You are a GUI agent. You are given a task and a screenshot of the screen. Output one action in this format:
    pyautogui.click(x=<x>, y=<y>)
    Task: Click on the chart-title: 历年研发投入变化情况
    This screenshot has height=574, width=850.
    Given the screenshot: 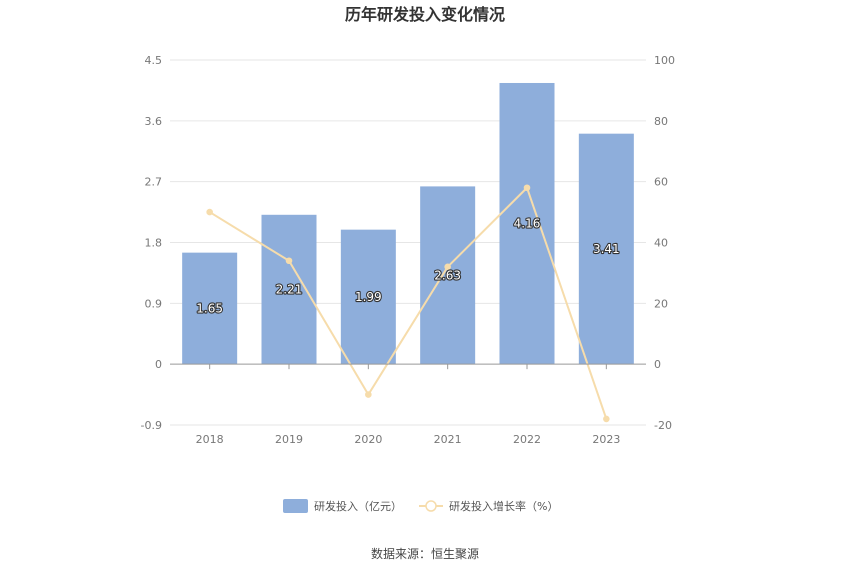 What is the action you would take?
    pyautogui.click(x=425, y=14)
    